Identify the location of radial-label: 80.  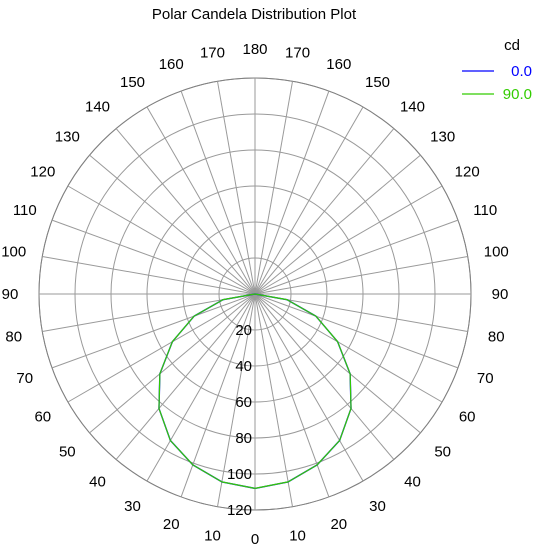
(243, 438).